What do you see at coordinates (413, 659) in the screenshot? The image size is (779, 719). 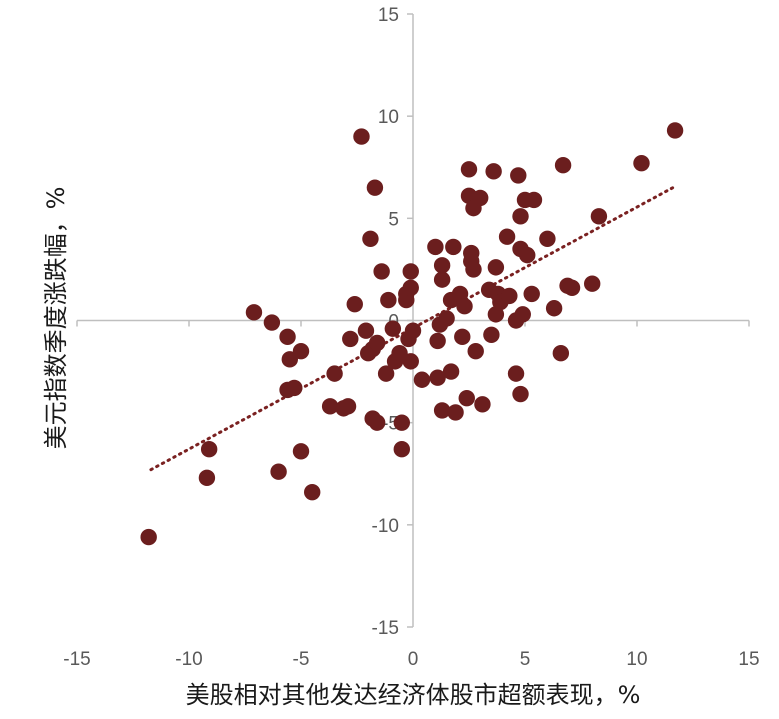 I see `x-tick-label: 0` at bounding box center [413, 659].